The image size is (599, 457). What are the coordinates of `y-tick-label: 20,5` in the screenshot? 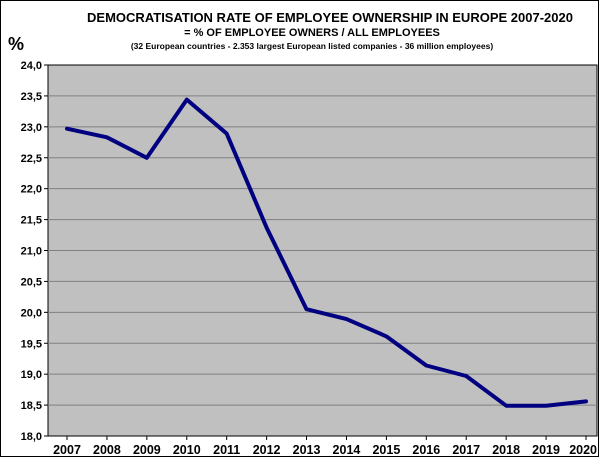 It's located at (31, 282).